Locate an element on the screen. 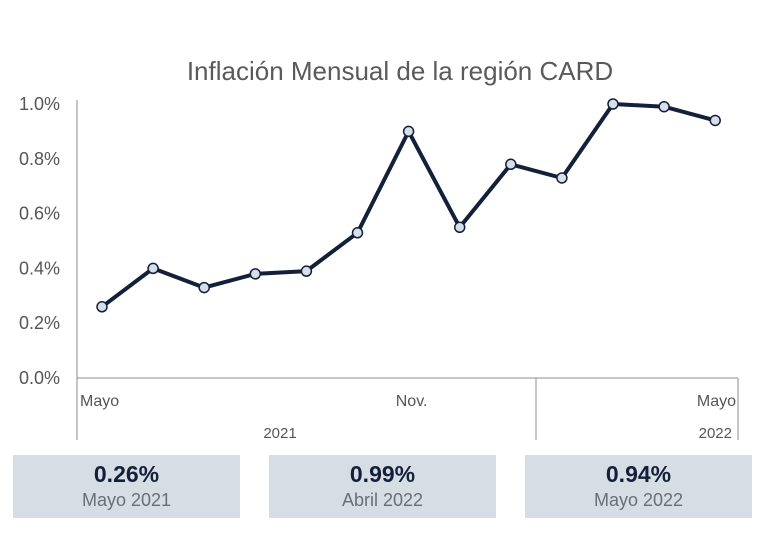 Image resolution: width=768 pixels, height=539 pixels. year-label: 2022 is located at coordinates (715, 433).